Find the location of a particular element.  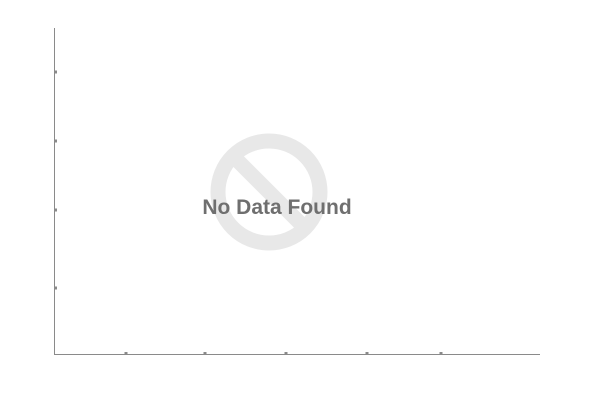

no-data-message: No Data Found is located at coordinates (276, 207).